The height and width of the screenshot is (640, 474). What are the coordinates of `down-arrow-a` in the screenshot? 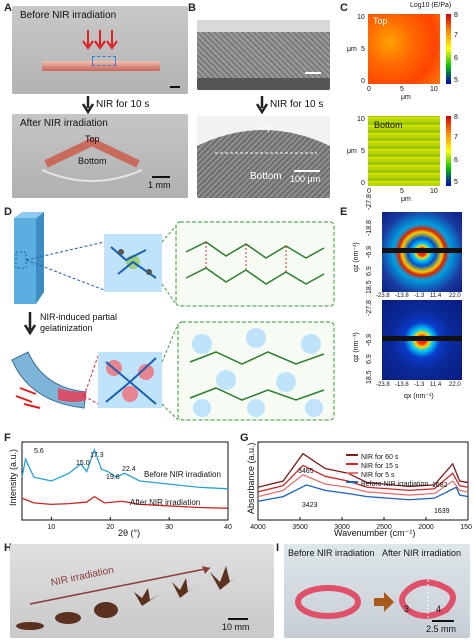 It's located at (88, 105).